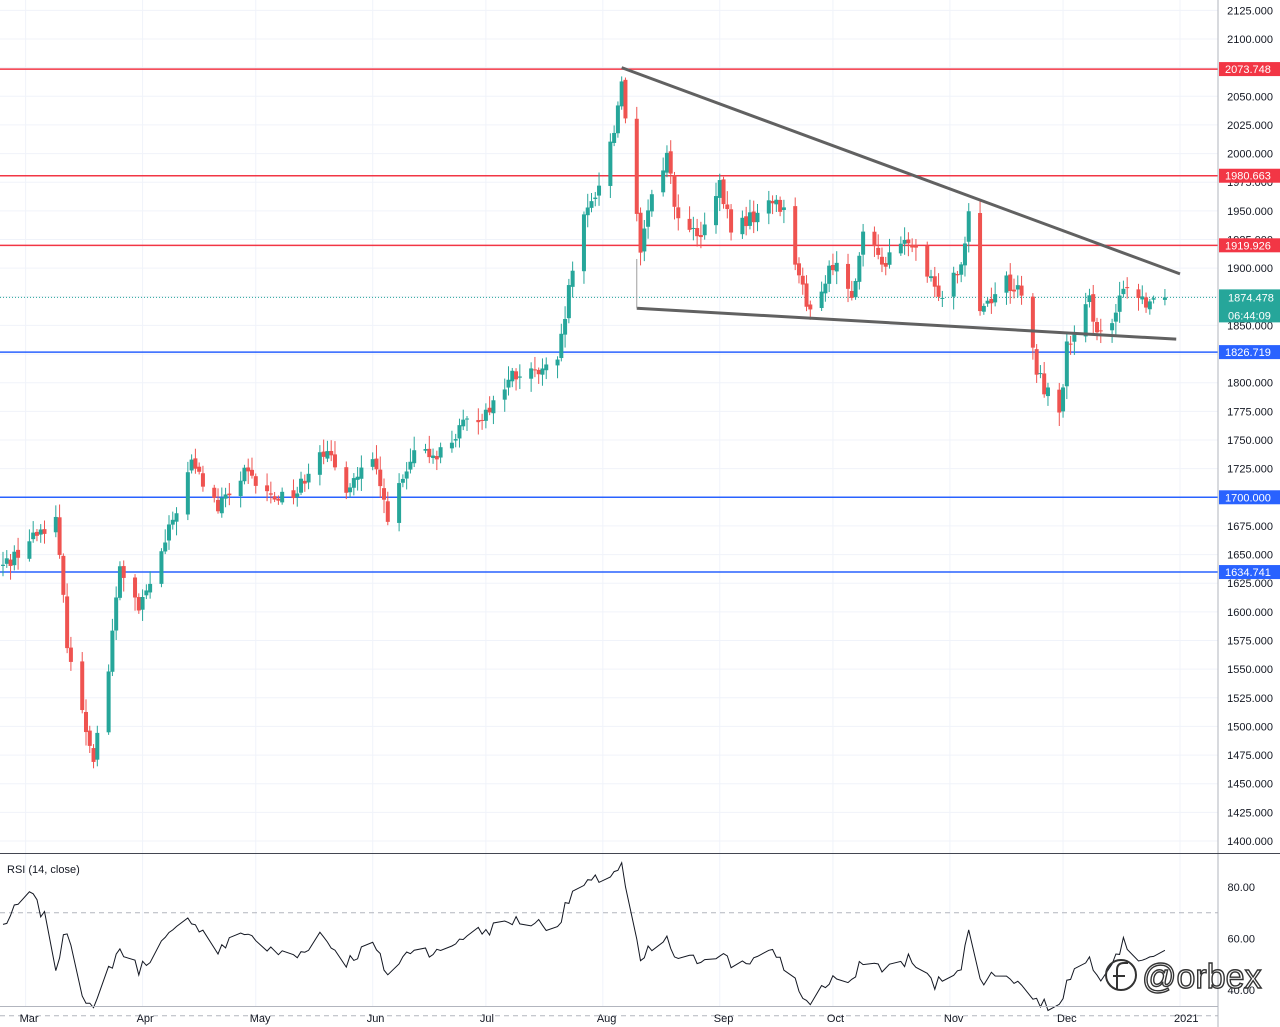 The height and width of the screenshot is (1027, 1280). Describe the element at coordinates (1250, 842) in the screenshot. I see `price-tick-label: 1400.000` at that location.